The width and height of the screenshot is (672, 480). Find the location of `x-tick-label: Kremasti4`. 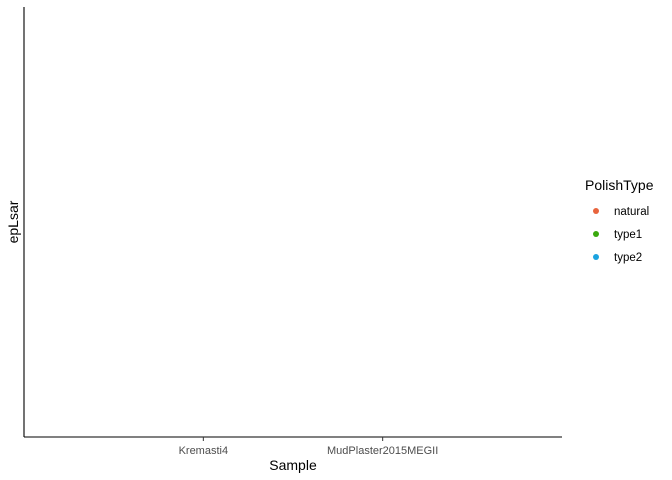

x-tick-label: Kremasti4 is located at coordinates (204, 451).